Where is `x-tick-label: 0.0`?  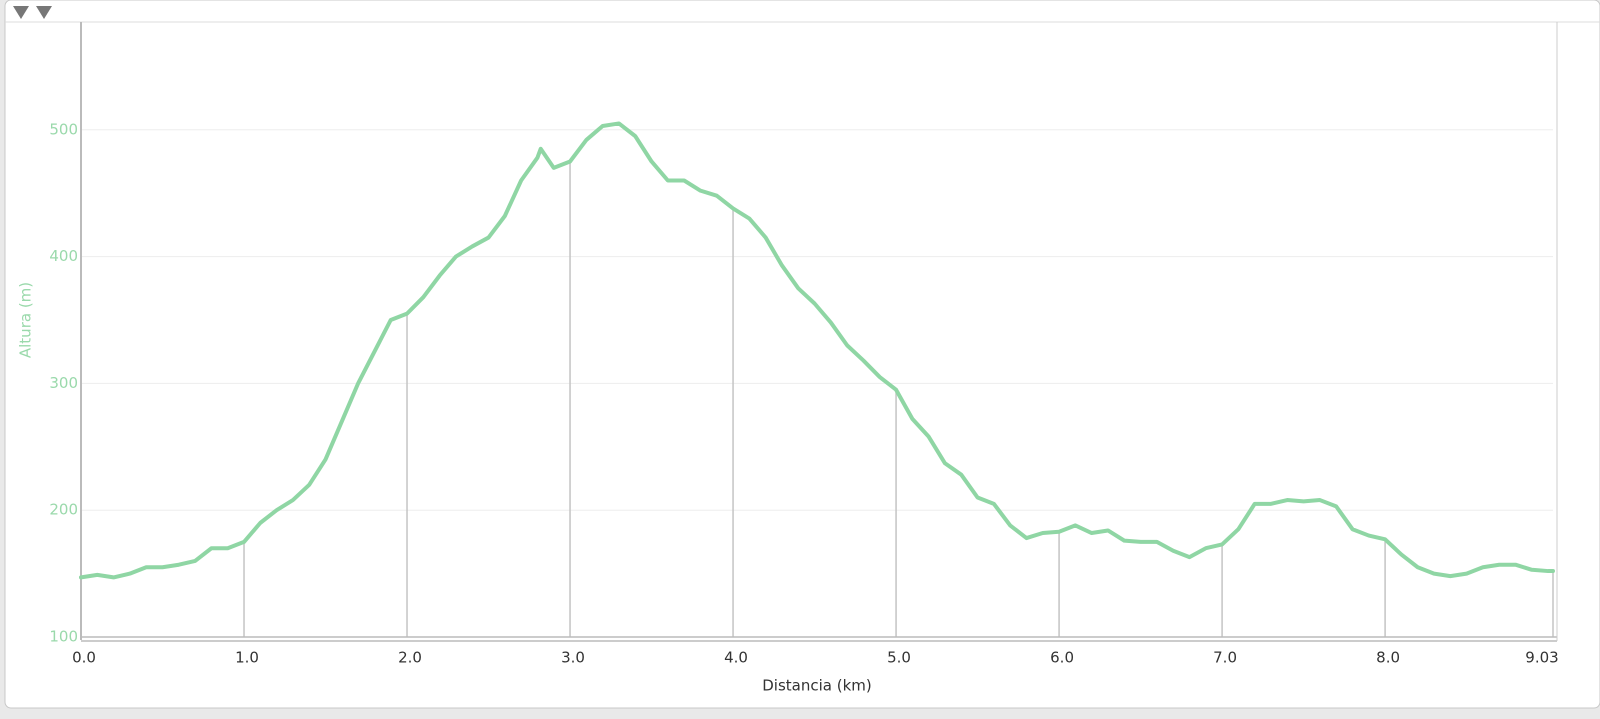
x-tick-label: 0.0 is located at coordinates (84, 658).